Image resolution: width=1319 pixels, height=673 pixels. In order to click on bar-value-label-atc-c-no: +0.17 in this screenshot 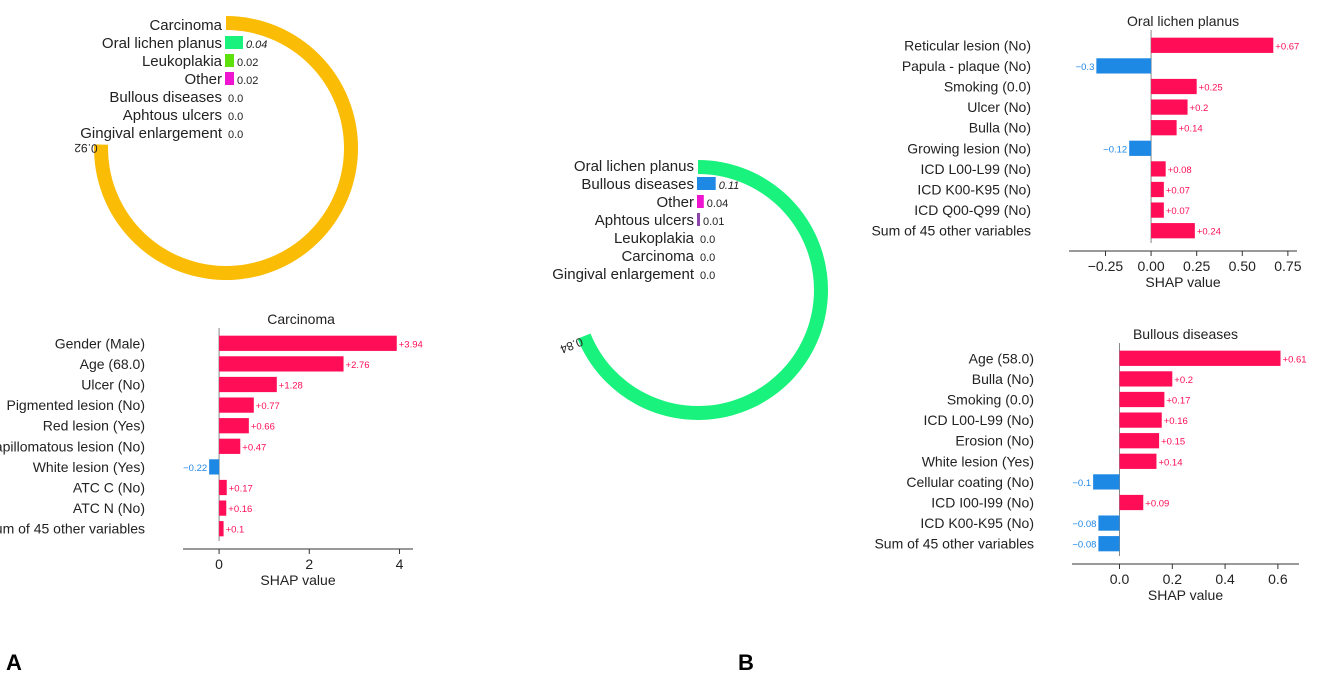, I will do `click(241, 489)`.